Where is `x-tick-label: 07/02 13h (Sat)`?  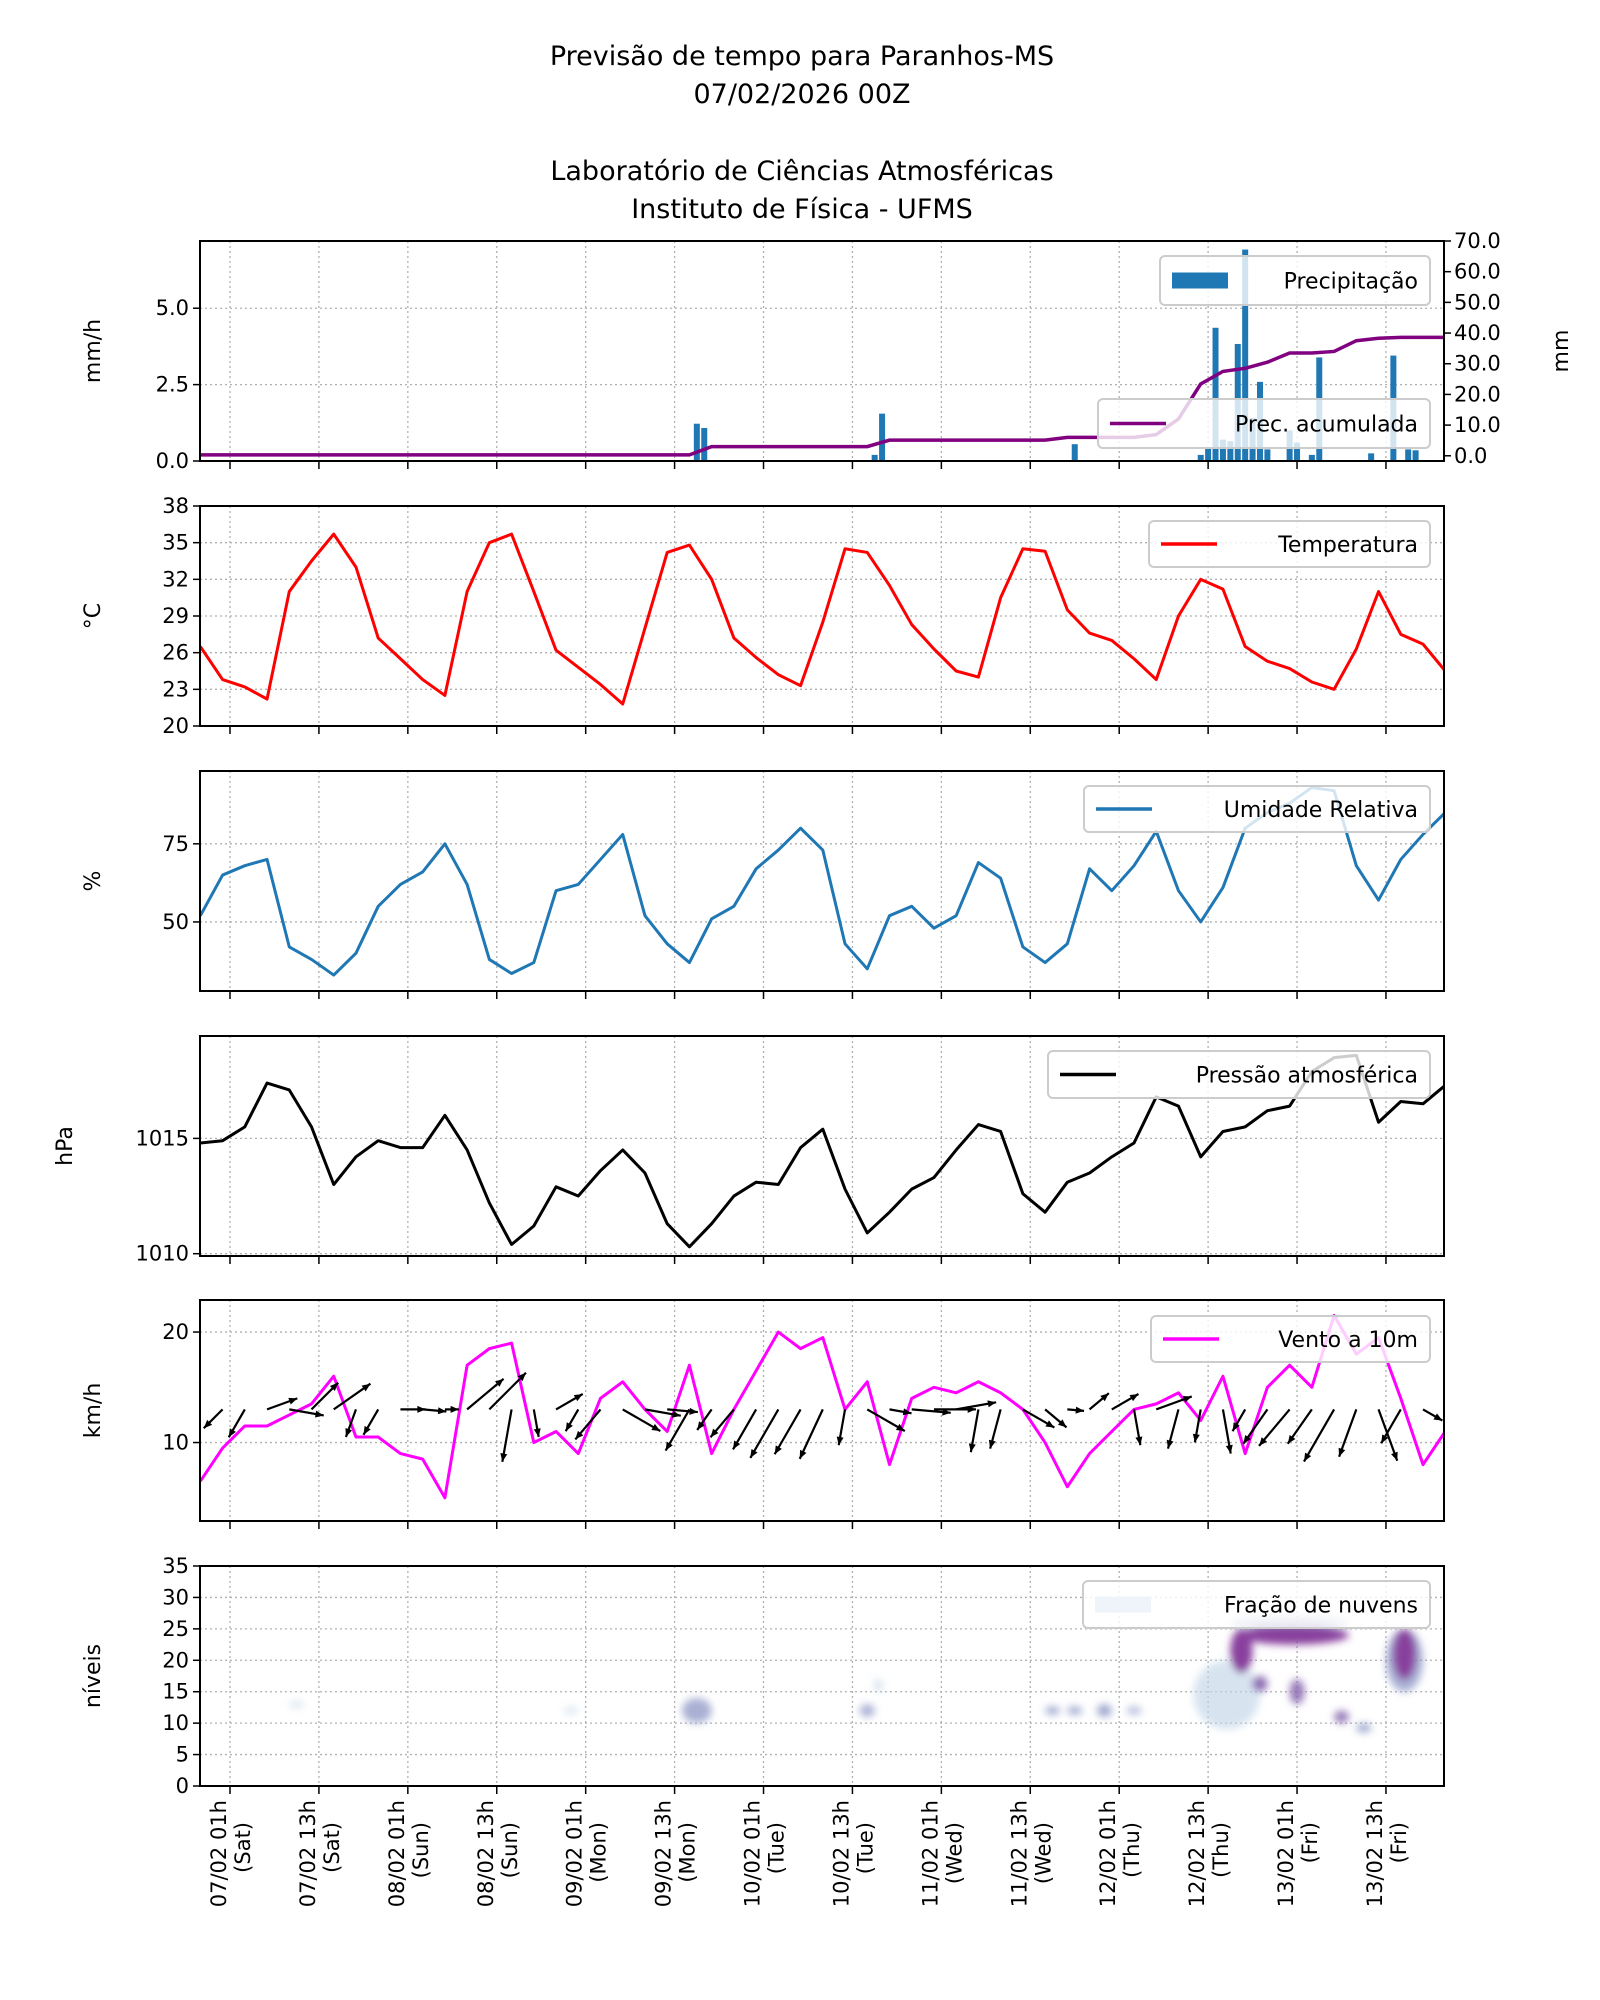 x-tick-label: 07/02 13h (Sat) is located at coordinates (320, 1853).